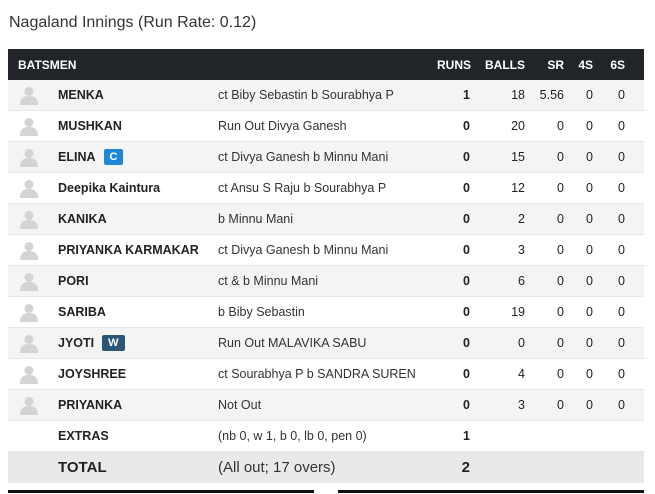 Image resolution: width=655 pixels, height=494 pixels. I want to click on wicketkeeper-badge: W, so click(113, 343).